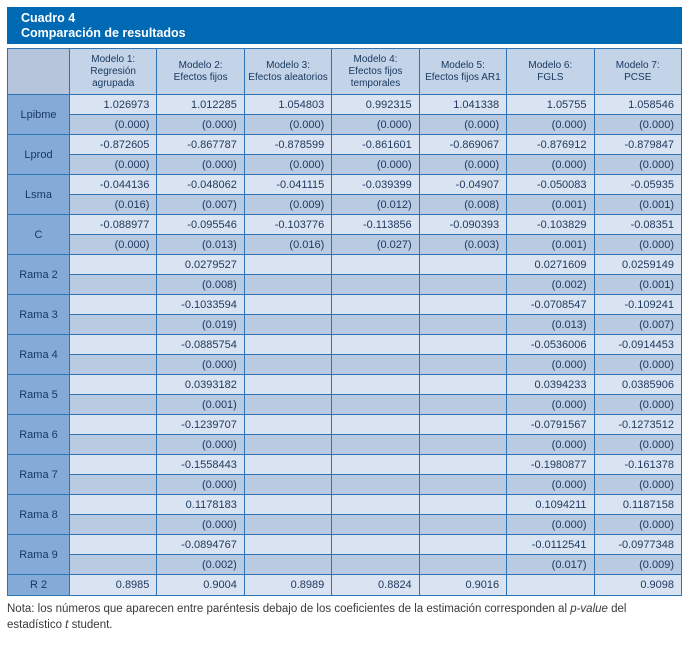  I want to click on cell-coefficient: -0.090393, so click(463, 224).